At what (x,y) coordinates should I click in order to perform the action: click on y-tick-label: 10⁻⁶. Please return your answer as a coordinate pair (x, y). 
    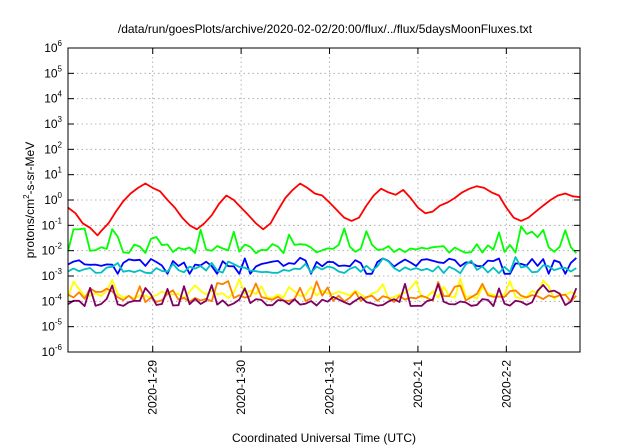
    Looking at the image, I should click on (52, 351).